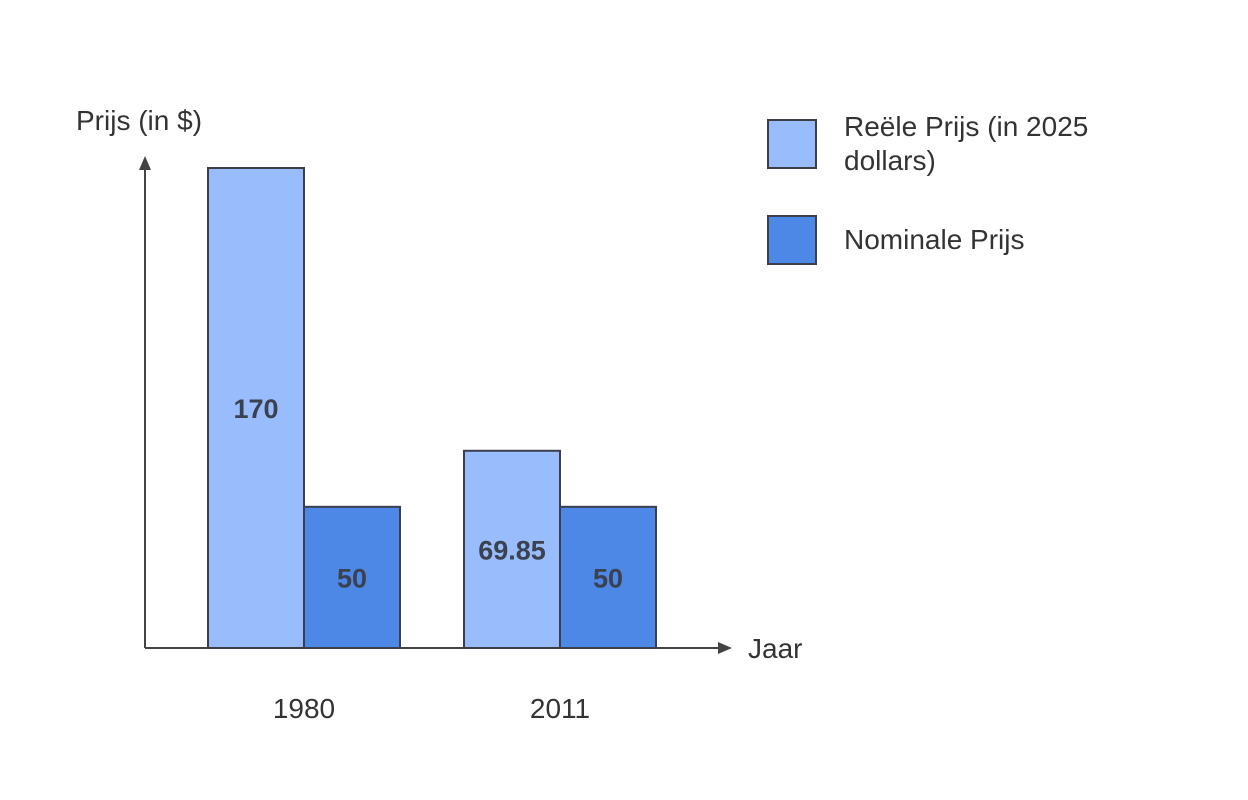  What do you see at coordinates (145, 163) in the screenshot?
I see `y-axis-arrow` at bounding box center [145, 163].